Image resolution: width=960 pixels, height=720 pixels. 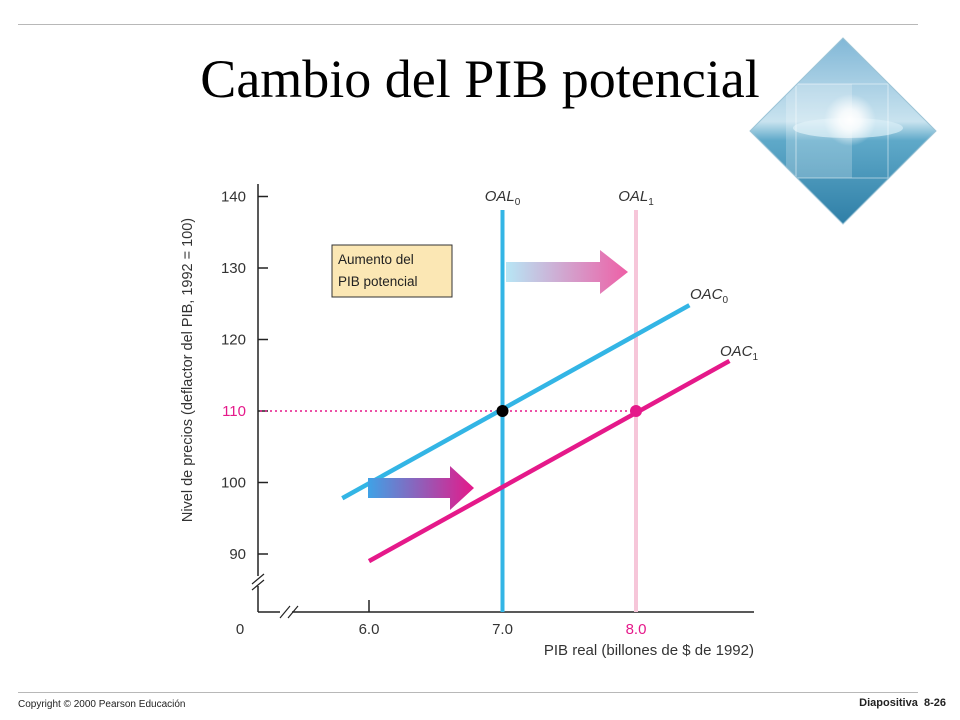 What do you see at coordinates (569, 411) in the screenshot?
I see `equilibrium-points` at bounding box center [569, 411].